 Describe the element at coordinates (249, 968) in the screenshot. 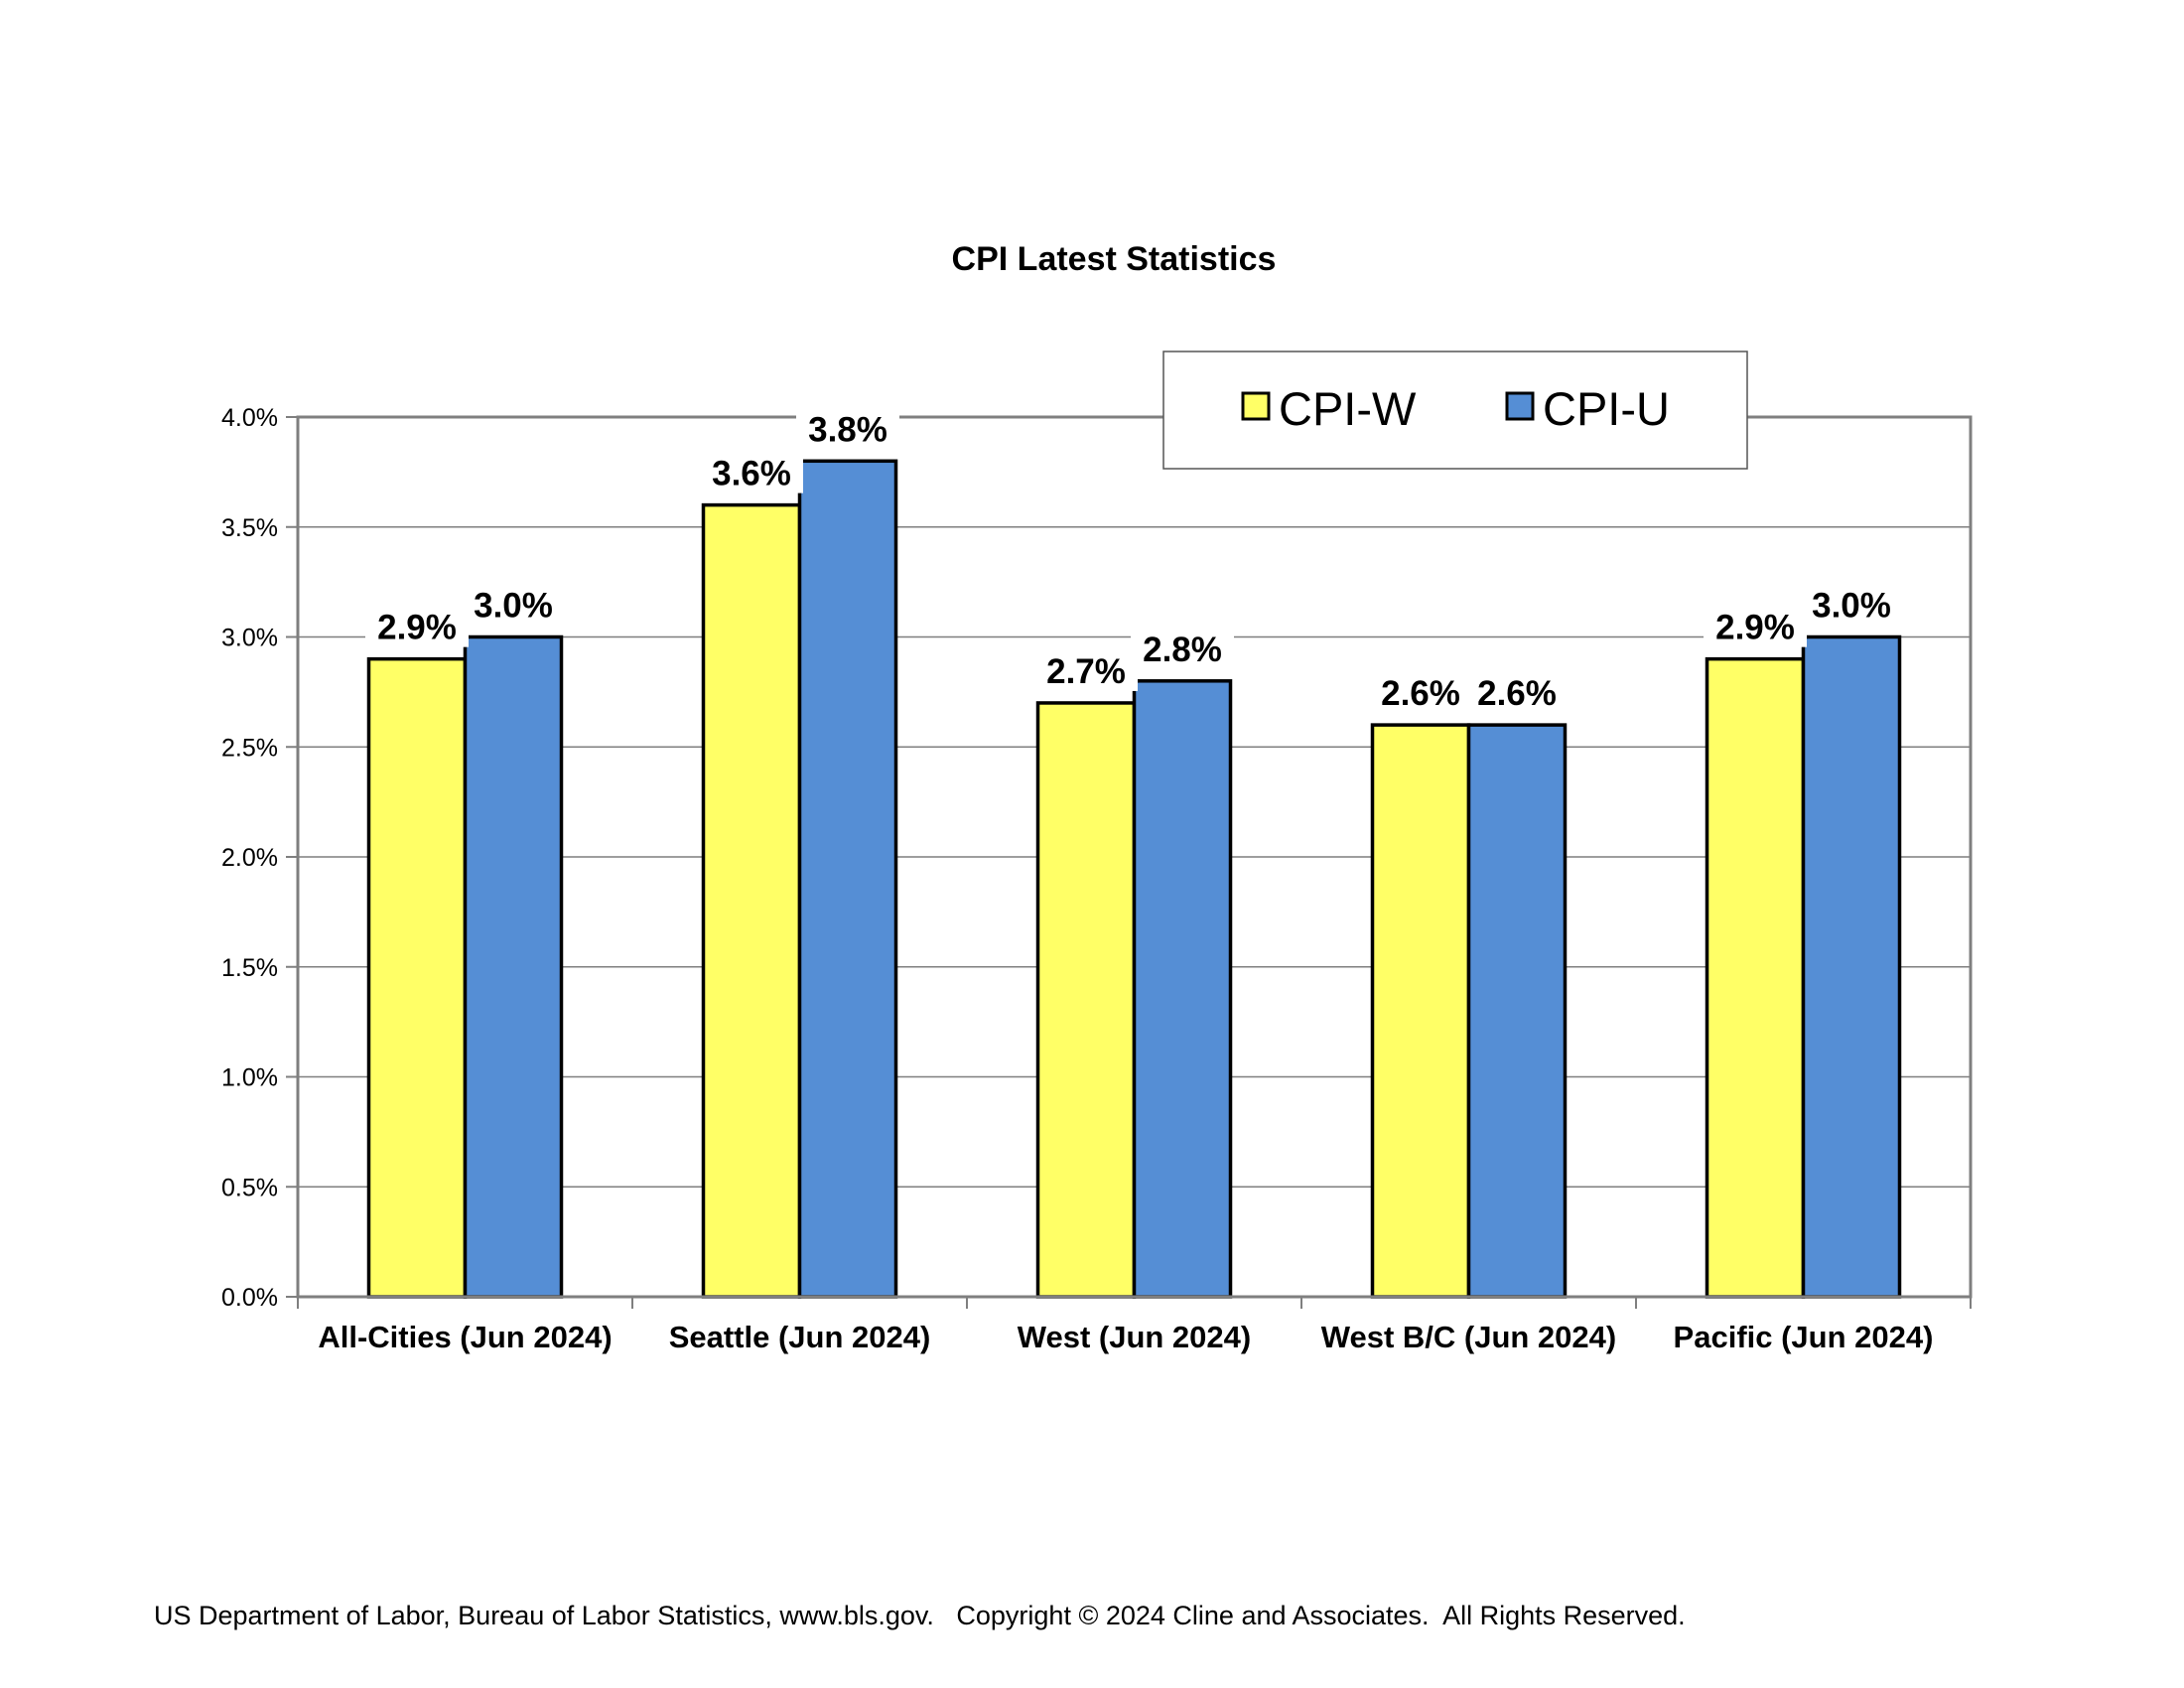

I see `y-tick-label: 1.5%` at that location.